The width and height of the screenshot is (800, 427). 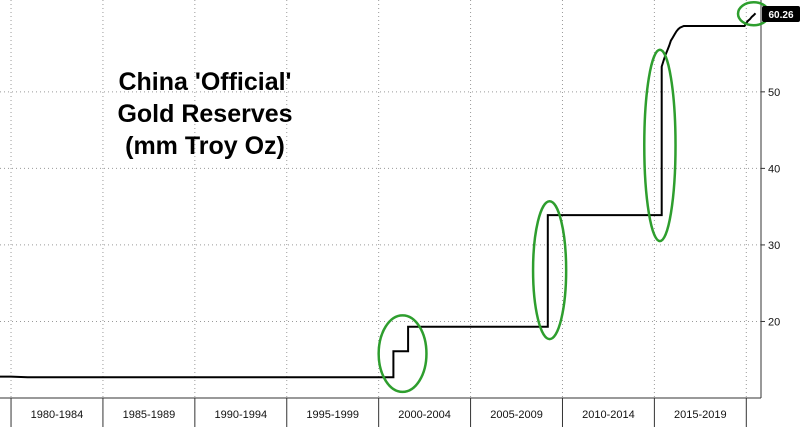 What do you see at coordinates (774, 93) in the screenshot?
I see `y-tick-label: 50` at bounding box center [774, 93].